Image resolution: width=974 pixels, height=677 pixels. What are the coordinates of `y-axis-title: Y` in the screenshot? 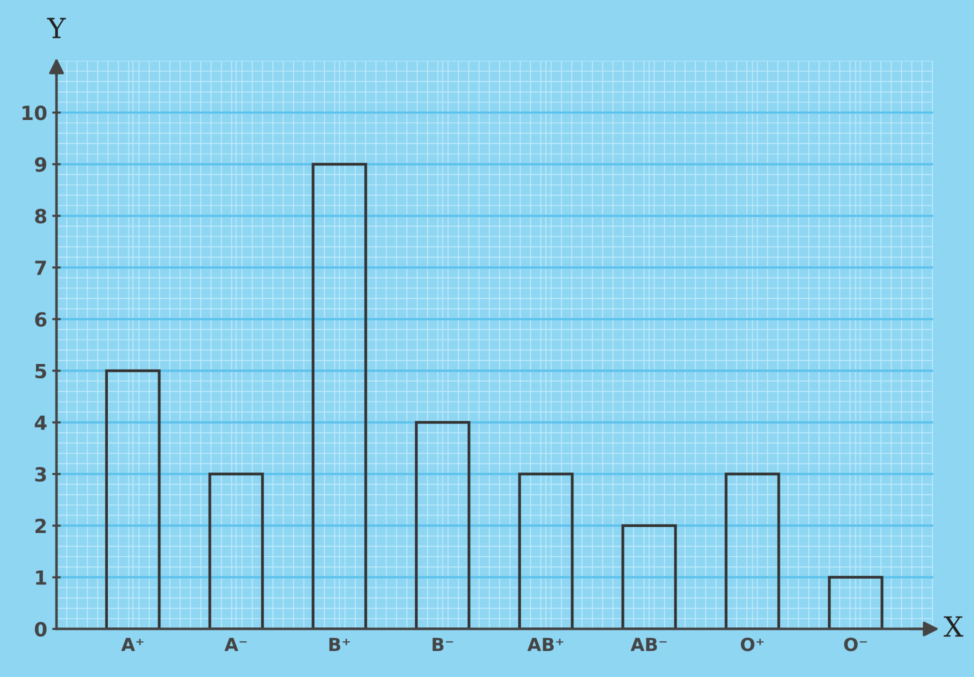 It's located at (56, 28).